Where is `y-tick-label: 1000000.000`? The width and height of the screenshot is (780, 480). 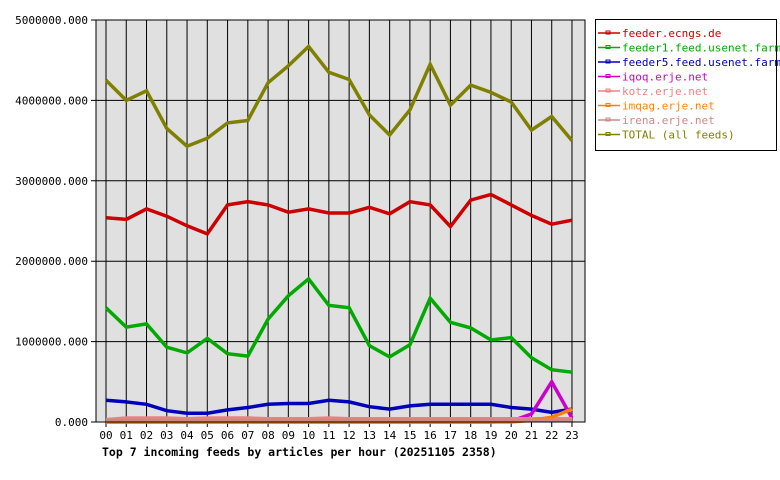 y-tick-label: 1000000.000 is located at coordinates (51, 342).